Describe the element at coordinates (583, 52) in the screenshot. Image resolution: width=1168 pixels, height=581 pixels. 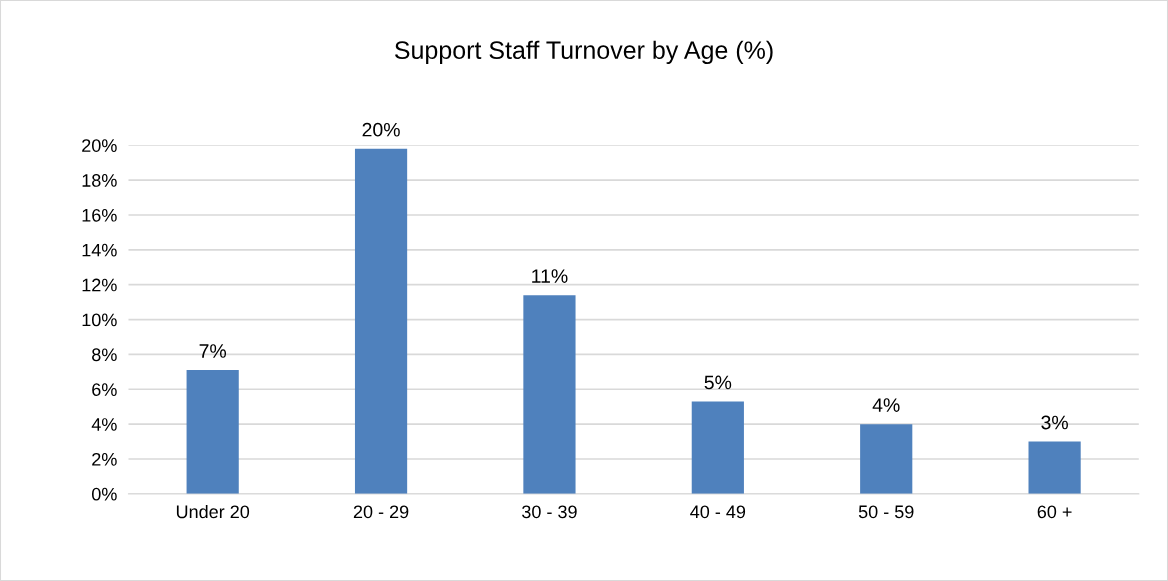
I see `chart-title: Support Staff Turnover by Age (%)` at that location.